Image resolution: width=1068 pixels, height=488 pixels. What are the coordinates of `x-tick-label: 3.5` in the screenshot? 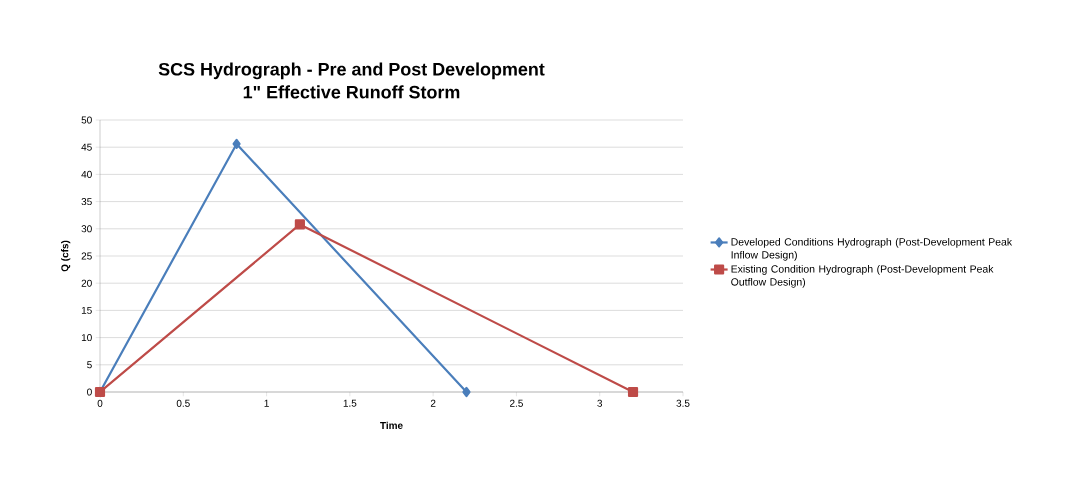 It's located at (683, 403).